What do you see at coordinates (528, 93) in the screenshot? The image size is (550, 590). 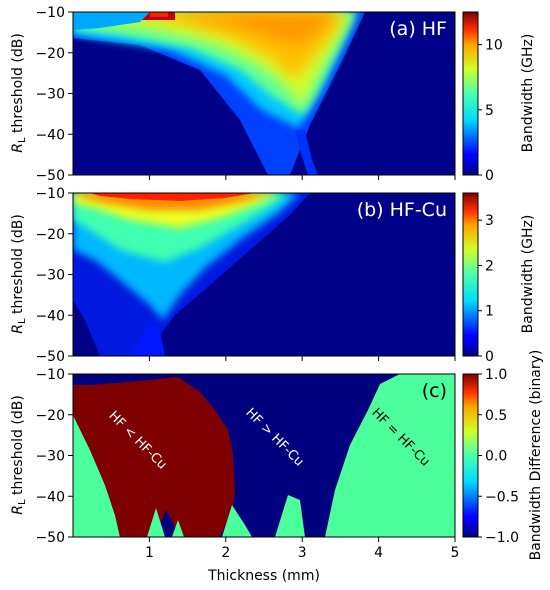 I see `colorbar-label-a: Bandwidth (GHz)` at bounding box center [528, 93].